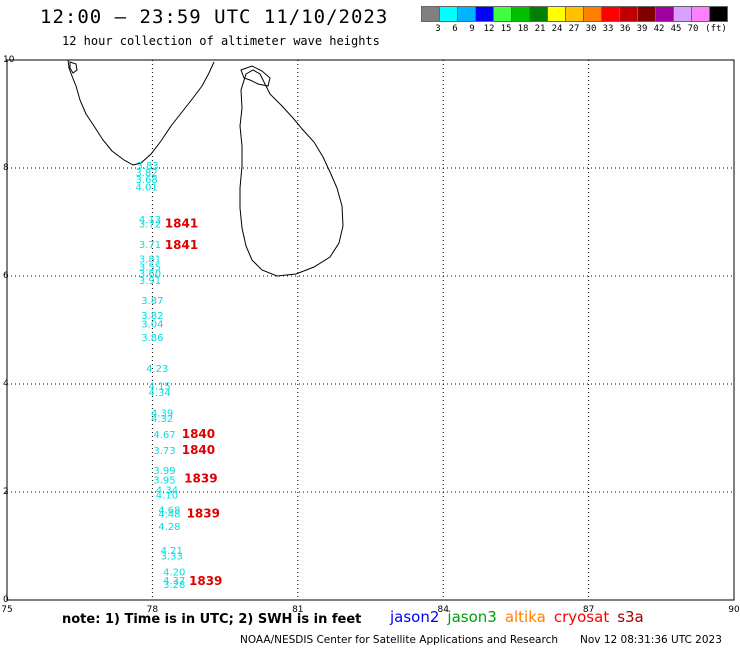  I want to click on satellite-legend: jason2 jason3 altika cryosat s3a, so click(521, 617).